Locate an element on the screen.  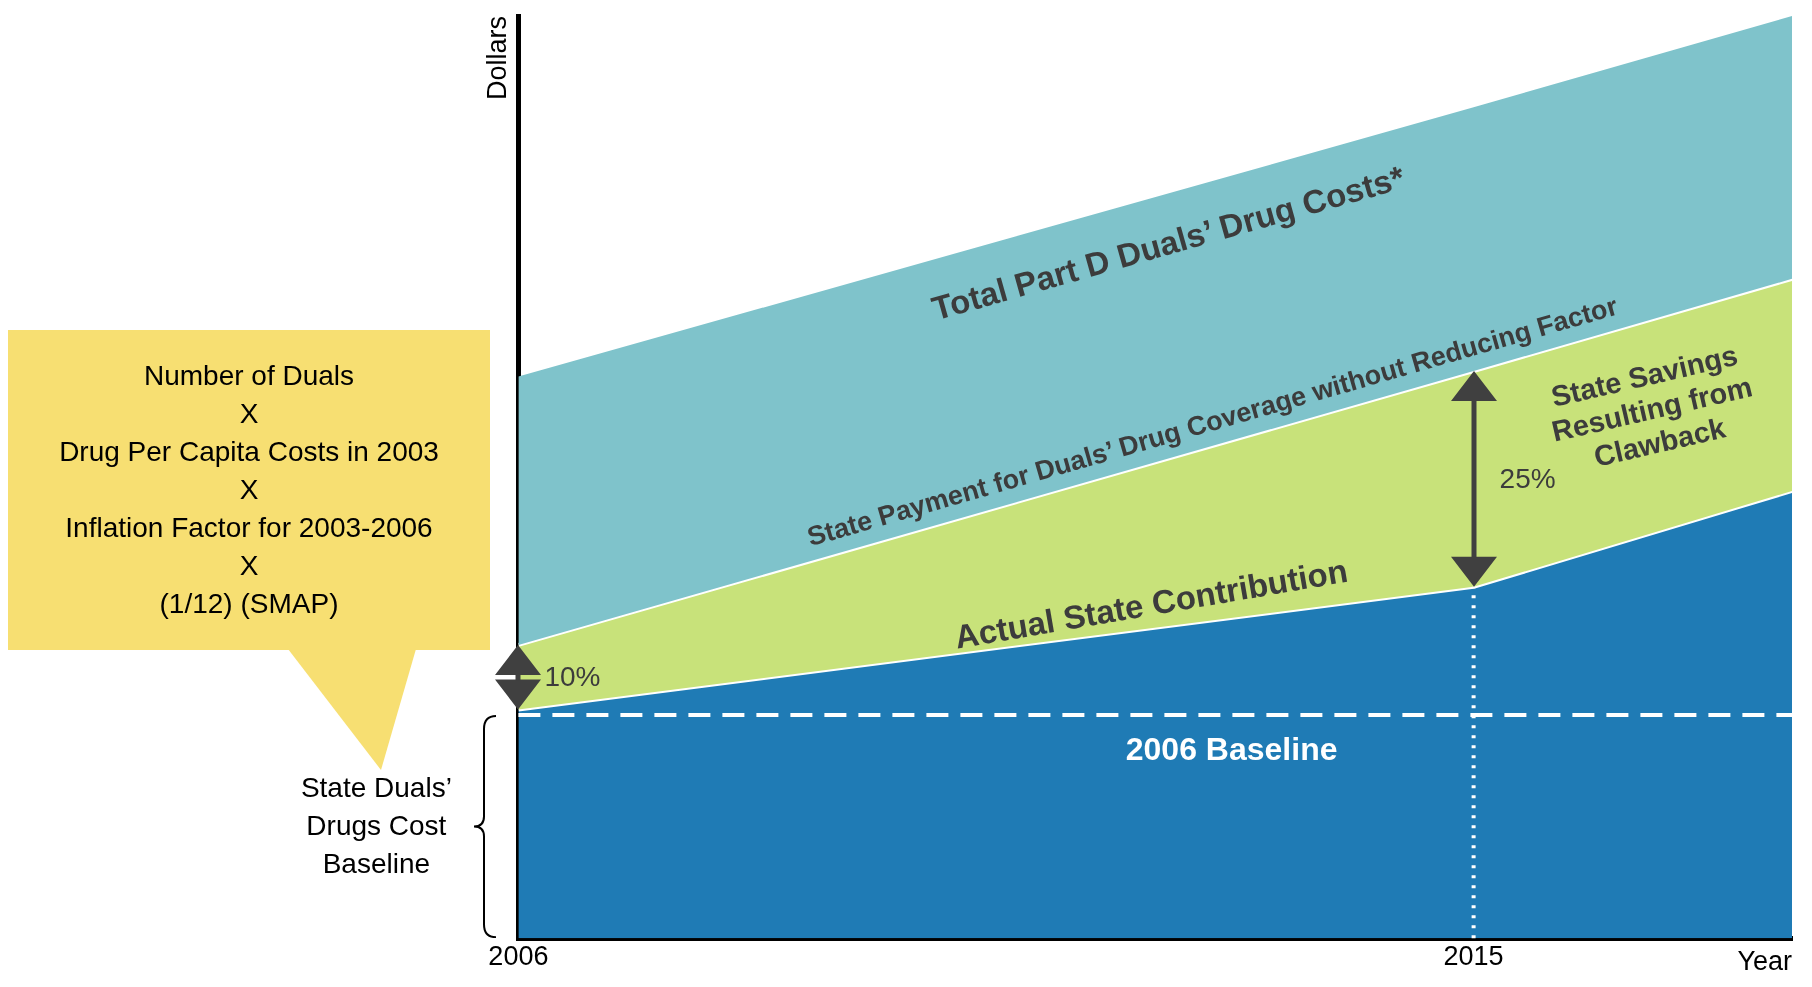
ref-line-label: 2006 Baseline is located at coordinates (1231, 748).